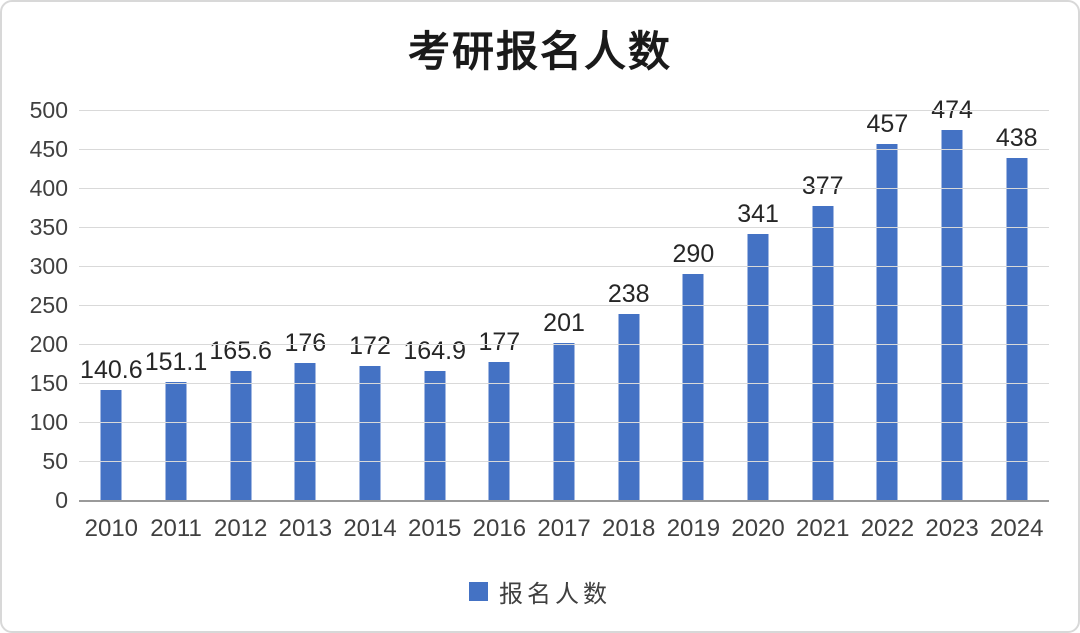 The height and width of the screenshot is (633, 1080). What do you see at coordinates (240, 350) in the screenshot?
I see `bar-value-label: 165.6` at bounding box center [240, 350].